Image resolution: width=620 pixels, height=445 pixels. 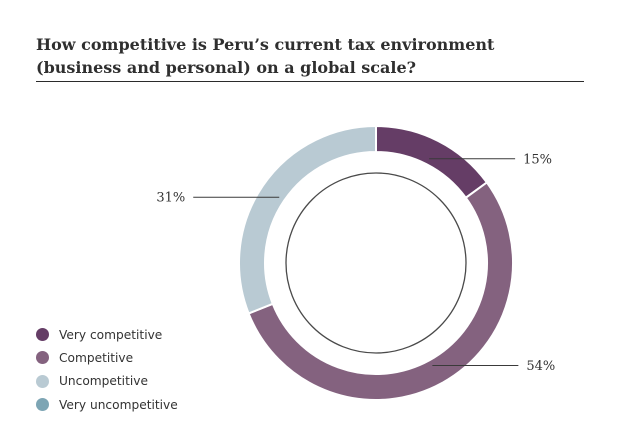 What do you see at coordinates (432, 162) in the screenshot?
I see `donut-slice-very-competitive` at bounding box center [432, 162].